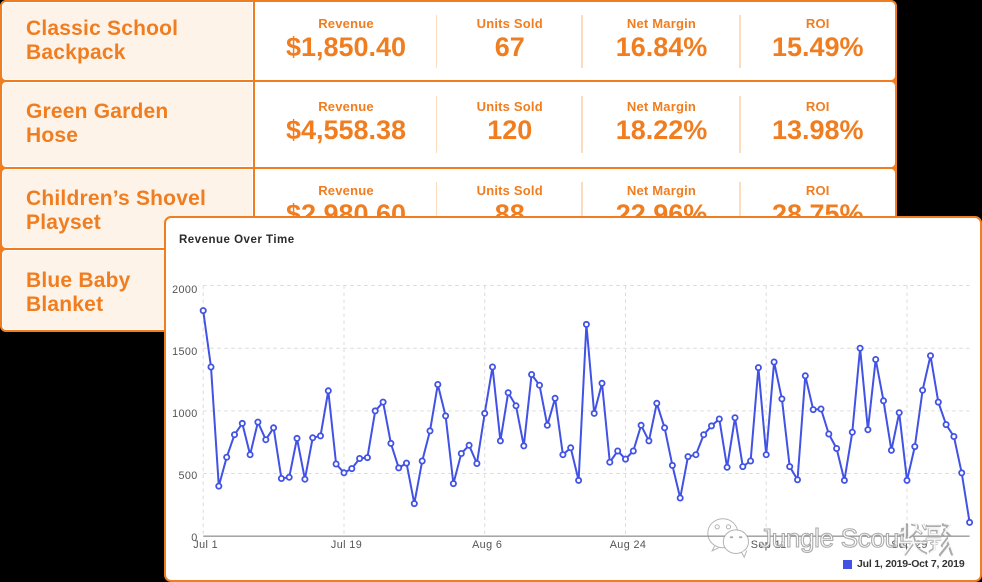 This screenshot has height=582, width=982. I want to click on svg-text: Aug 24, so click(627, 545).